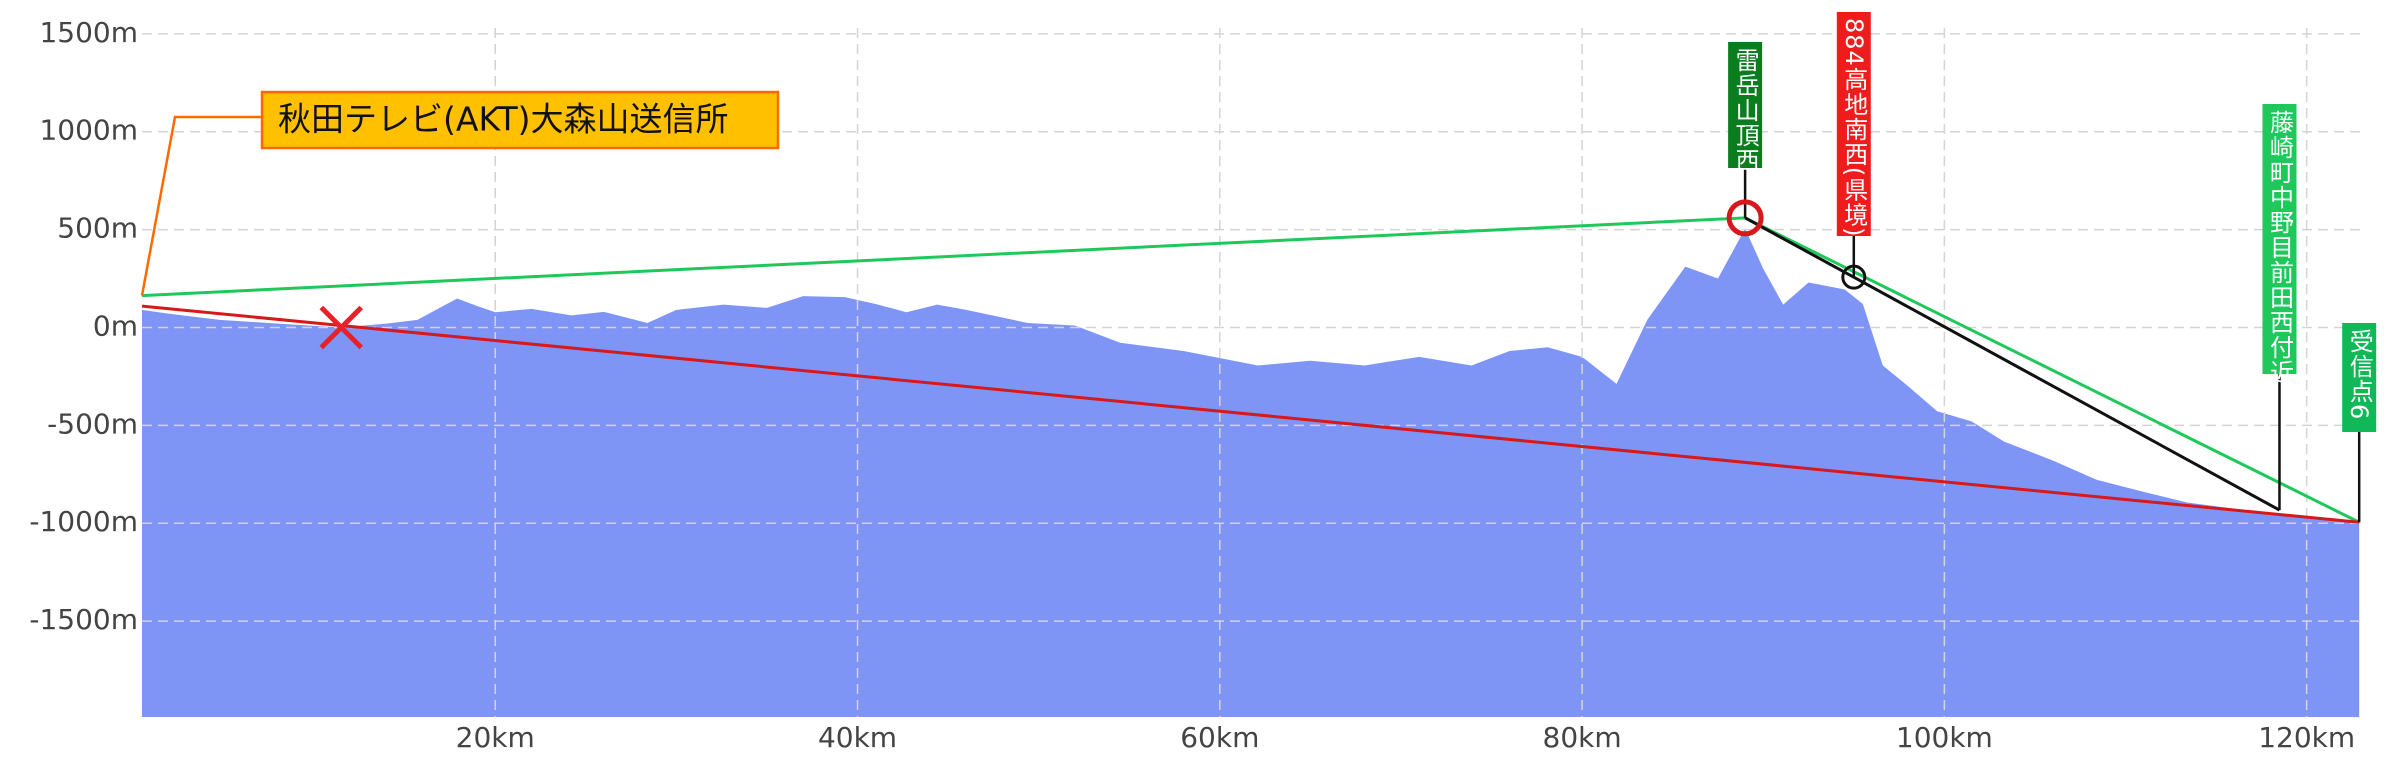  What do you see at coordinates (857, 737) in the screenshot?
I see `x-tick-label: 40km` at bounding box center [857, 737].